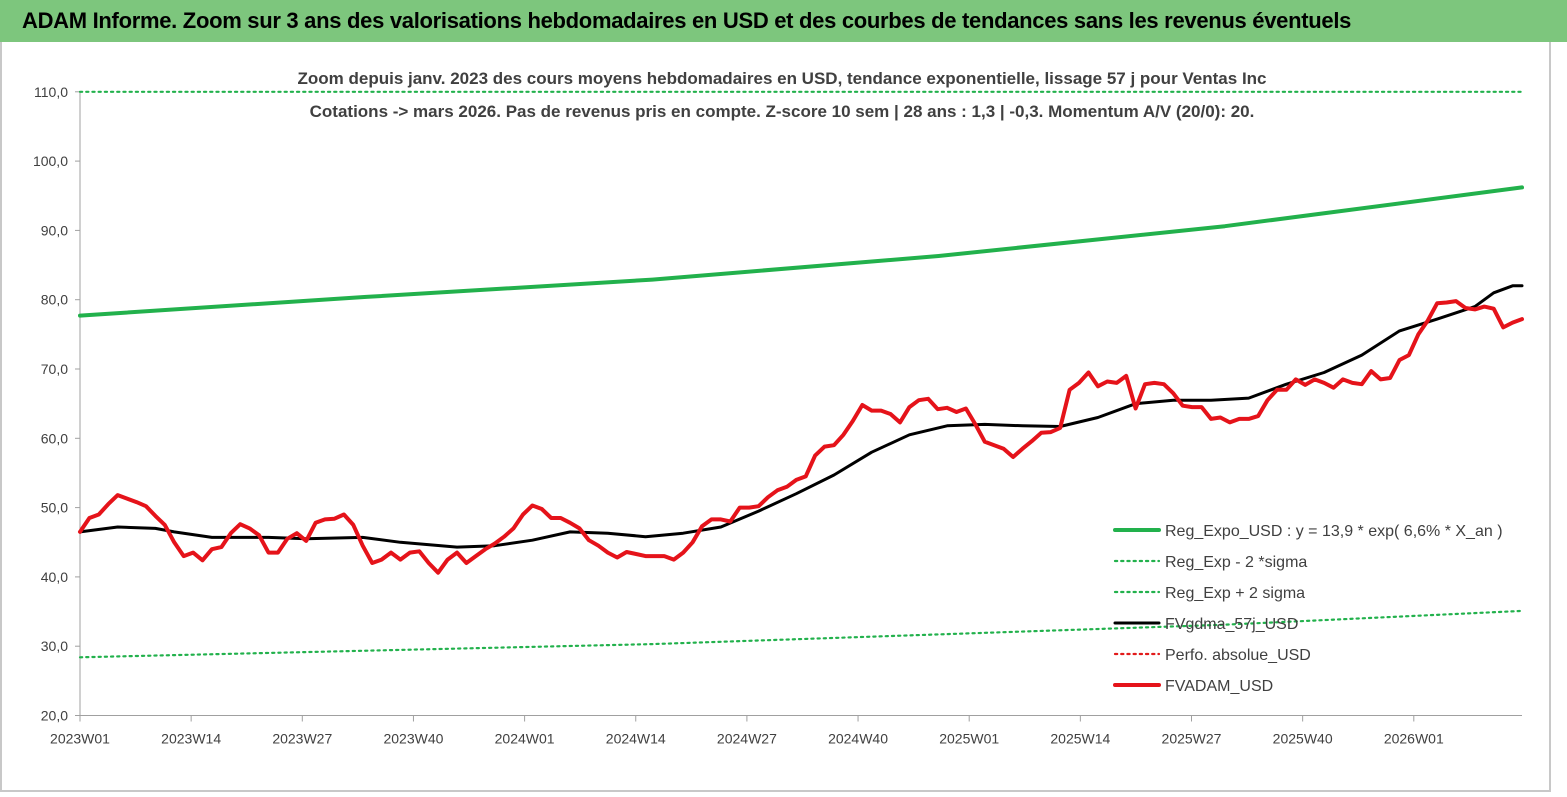 This screenshot has width=1567, height=797. Describe the element at coordinates (54, 230) in the screenshot. I see `y-tick-label: 90,0` at that location.